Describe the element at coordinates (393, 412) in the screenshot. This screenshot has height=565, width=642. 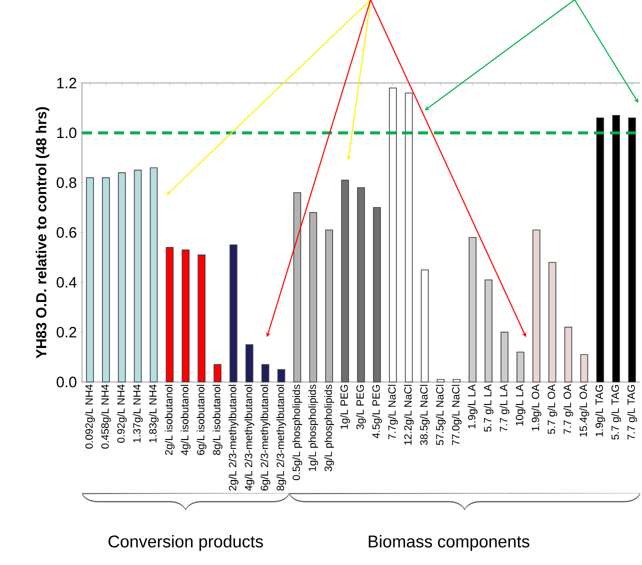
I see `x-tick-label: 7.7g/L NaCl` at that location.